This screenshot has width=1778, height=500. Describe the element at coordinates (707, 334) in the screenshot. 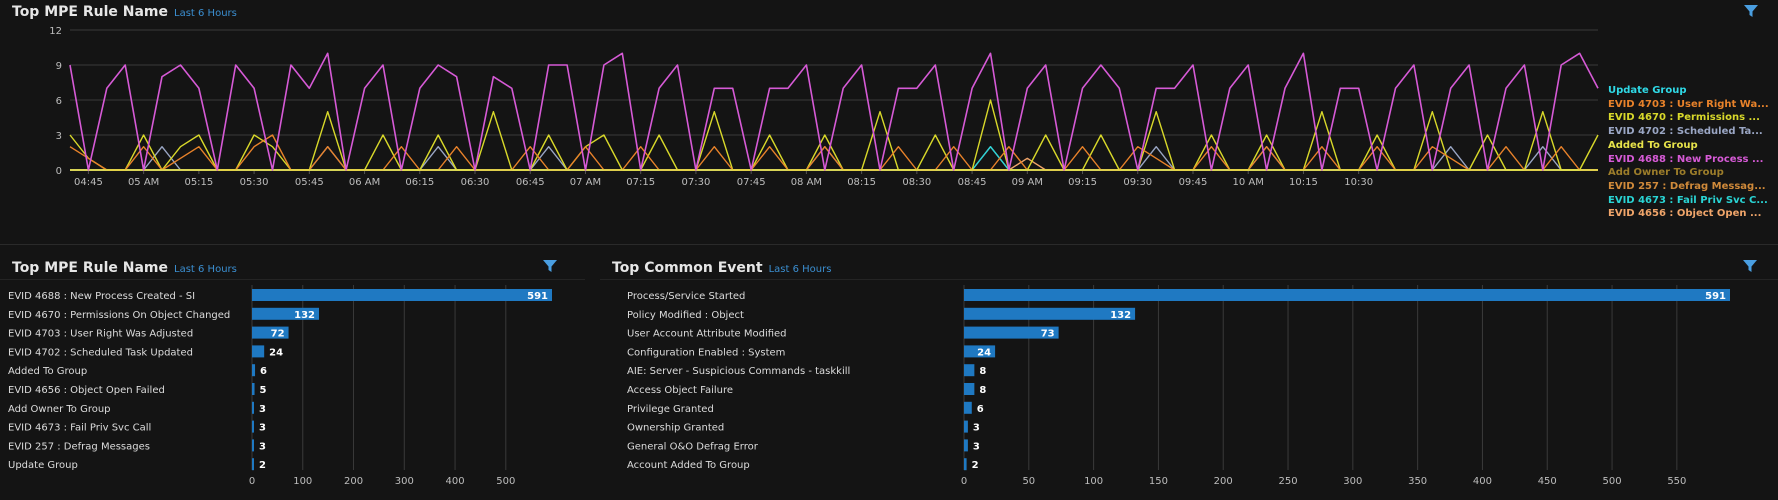

I see `category-label: User Account Attribute Modified` at that location.